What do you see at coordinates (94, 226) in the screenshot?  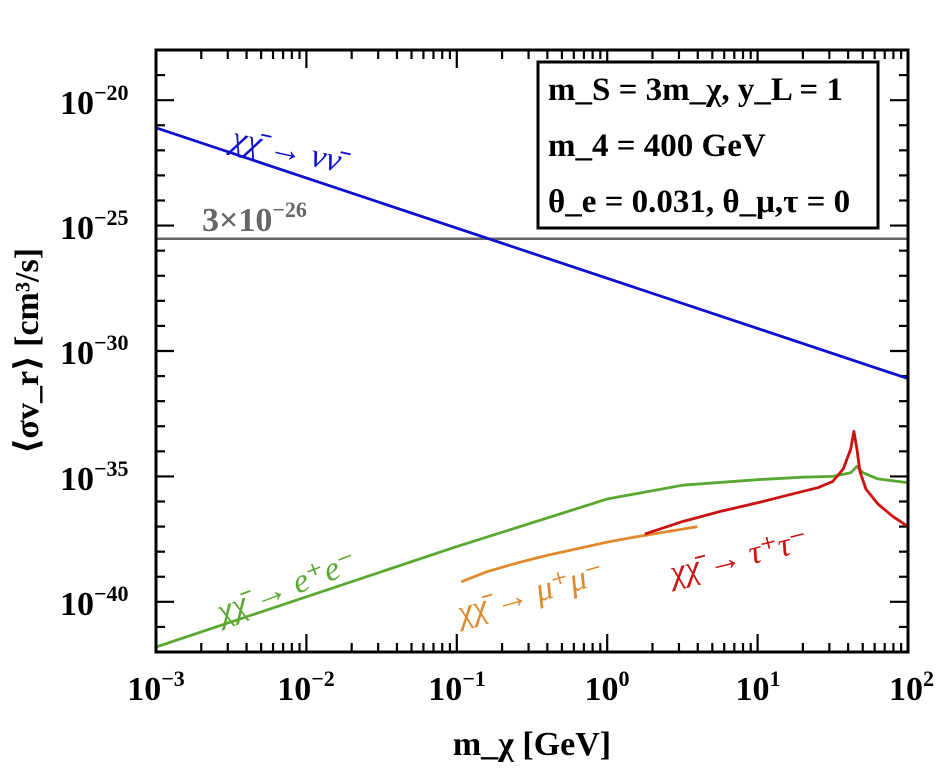 I see `y-tick-label: 10−25` at bounding box center [94, 226].